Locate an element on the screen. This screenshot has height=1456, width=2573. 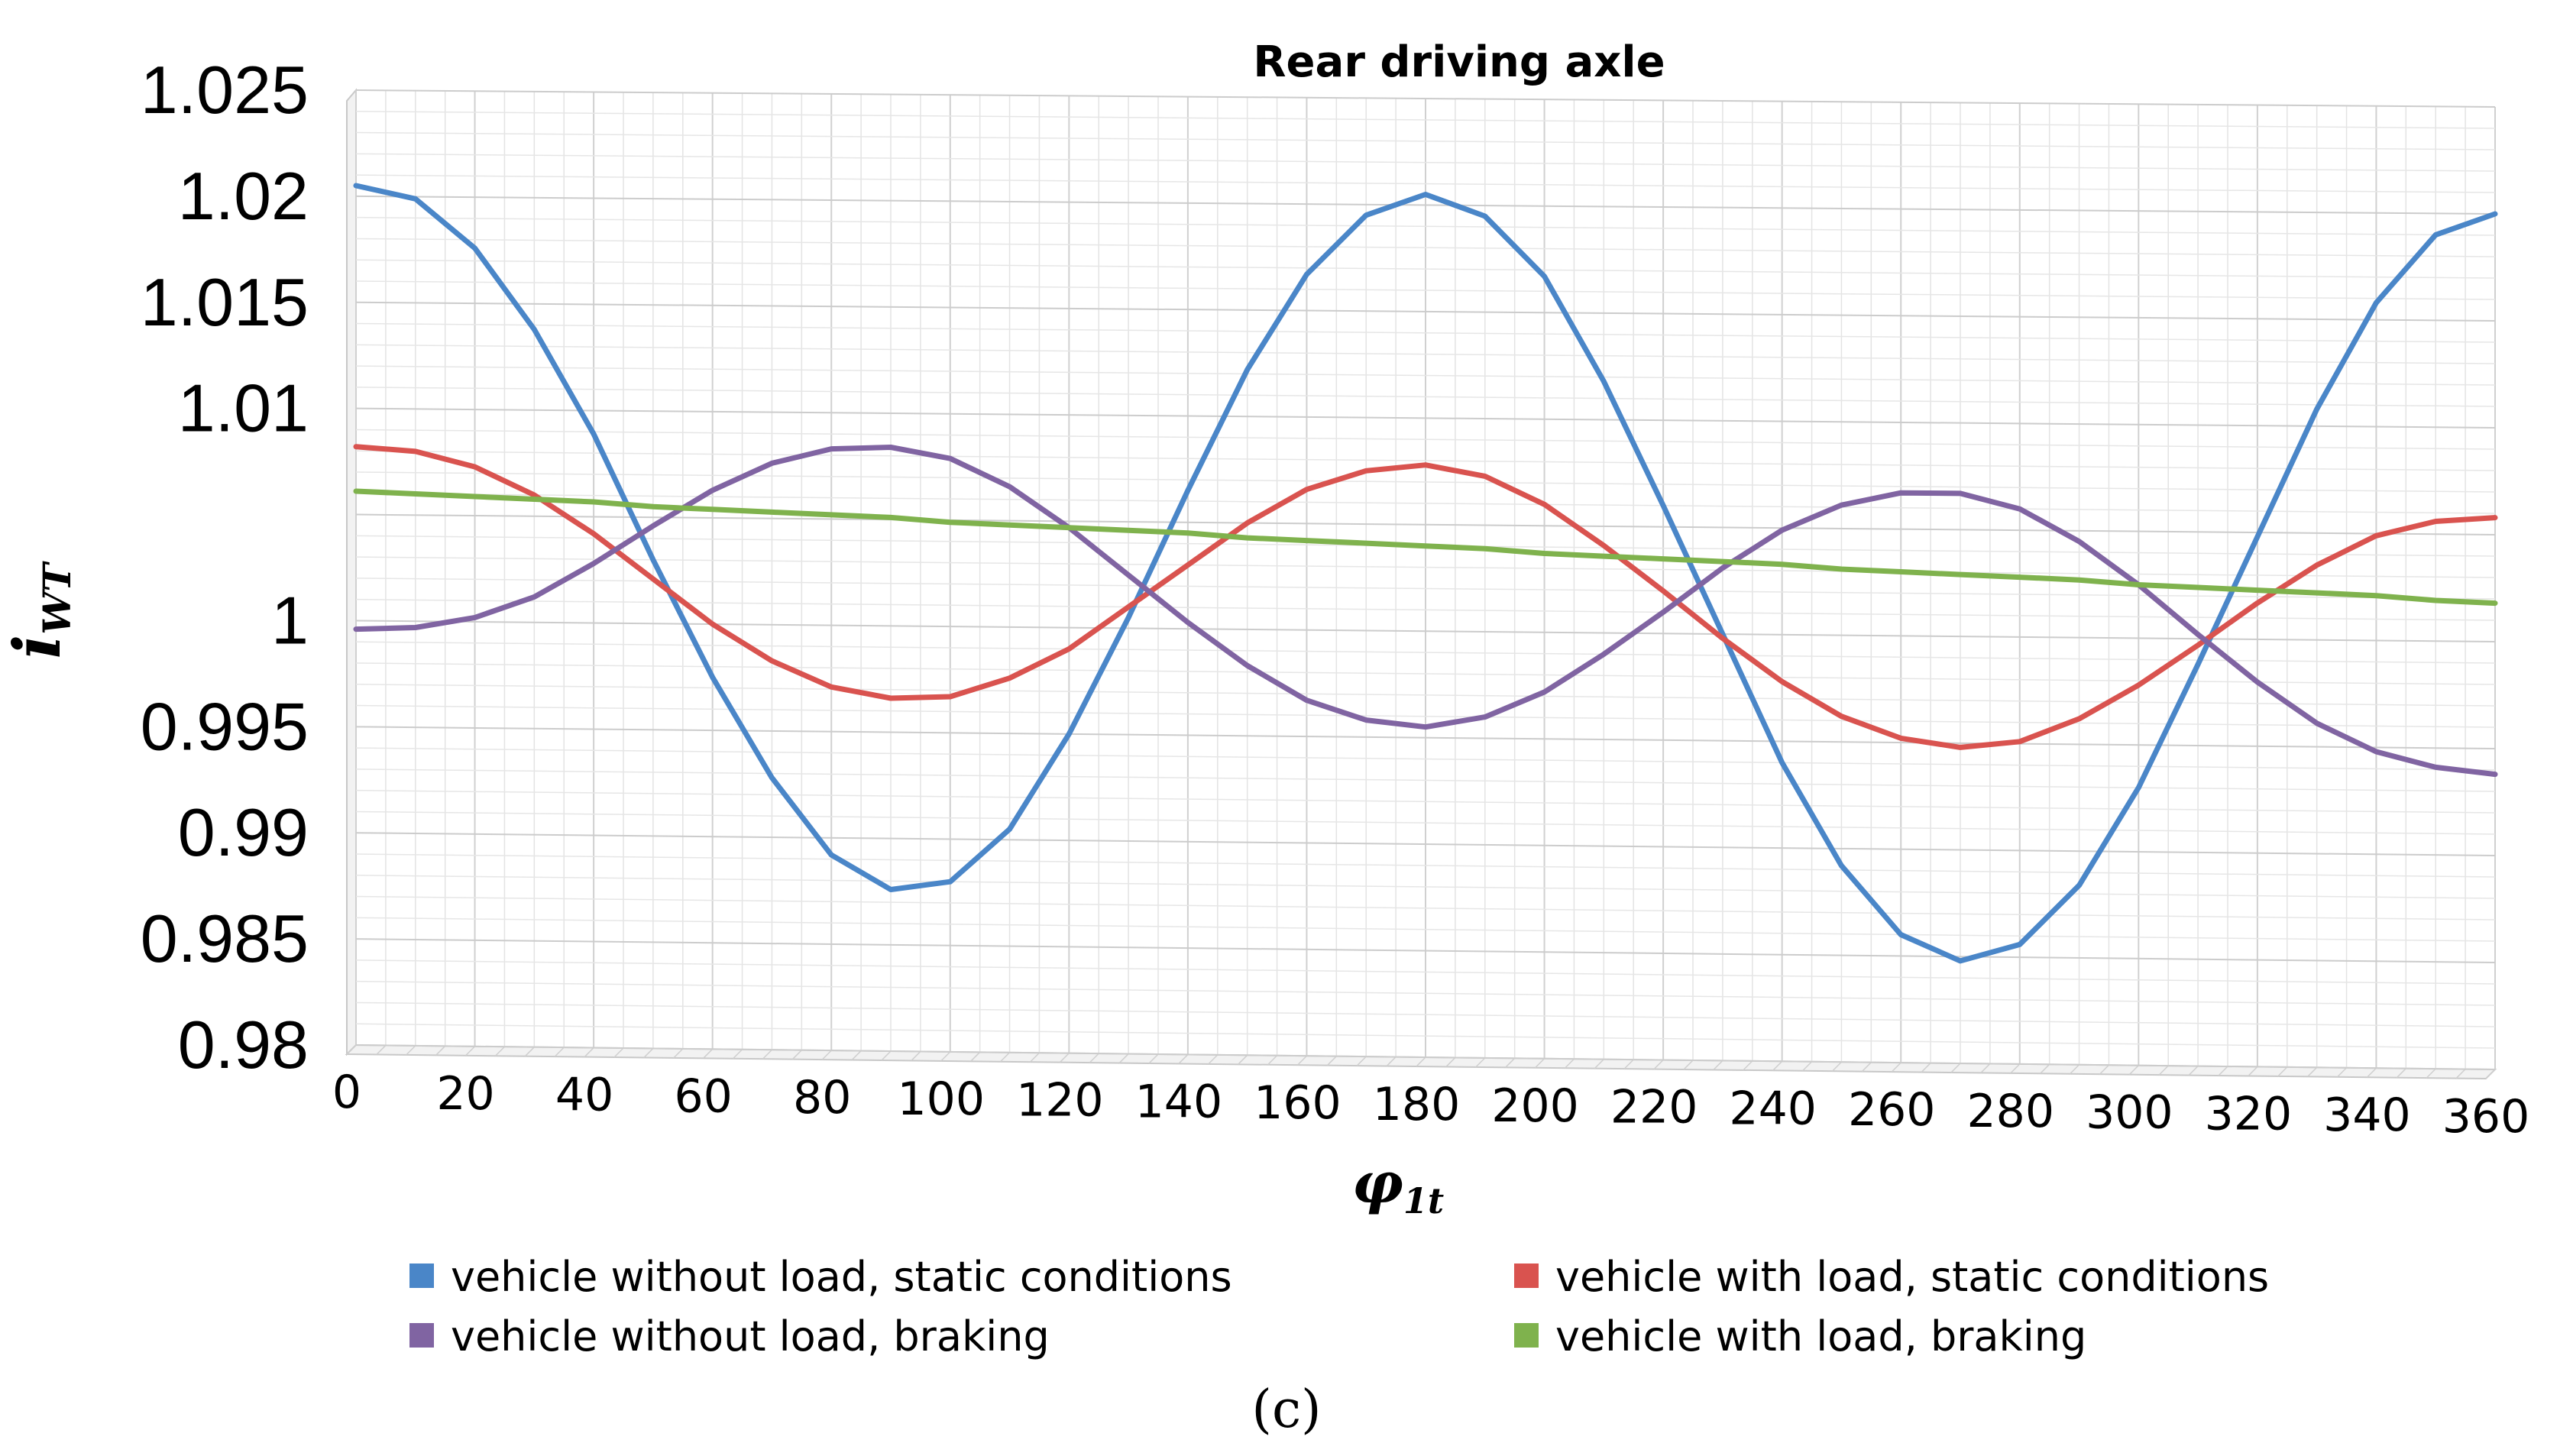
y-axis-label-sub: WT is located at coordinates (57, 598).